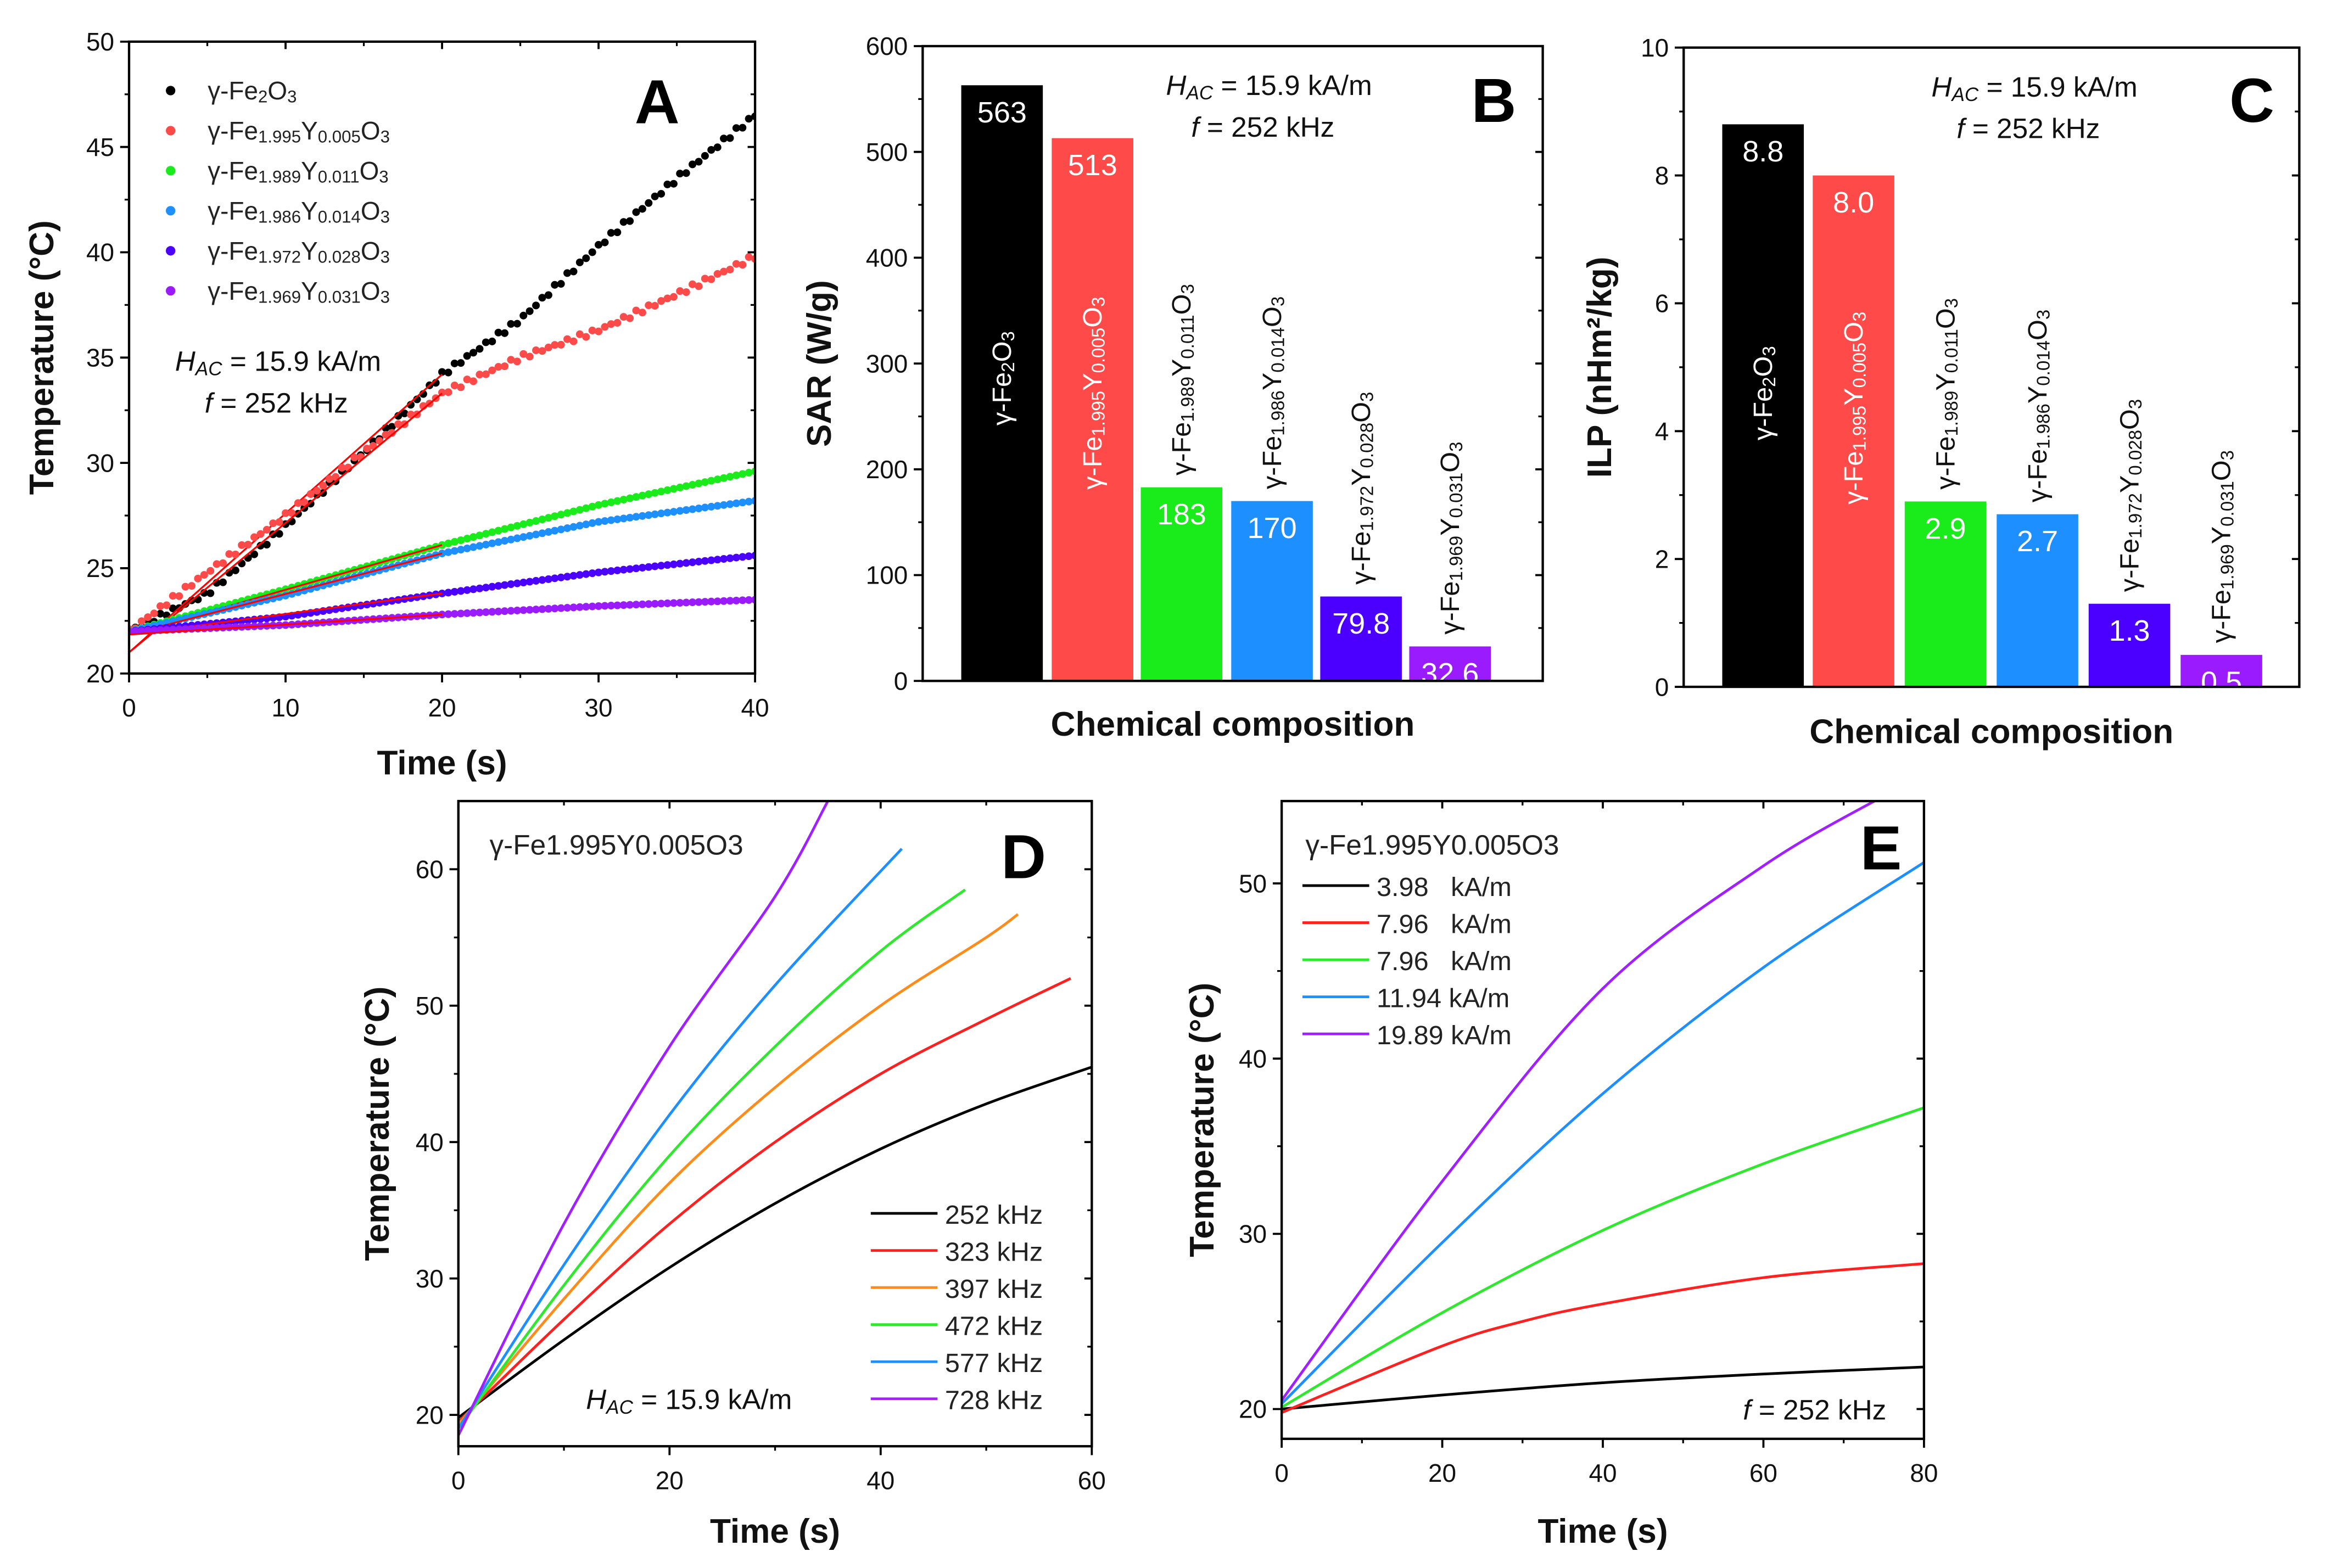  Describe the element at coordinates (689, 1401) in the screenshot. I see `field-annotation: HAC = 15.9 kA/m` at that location.